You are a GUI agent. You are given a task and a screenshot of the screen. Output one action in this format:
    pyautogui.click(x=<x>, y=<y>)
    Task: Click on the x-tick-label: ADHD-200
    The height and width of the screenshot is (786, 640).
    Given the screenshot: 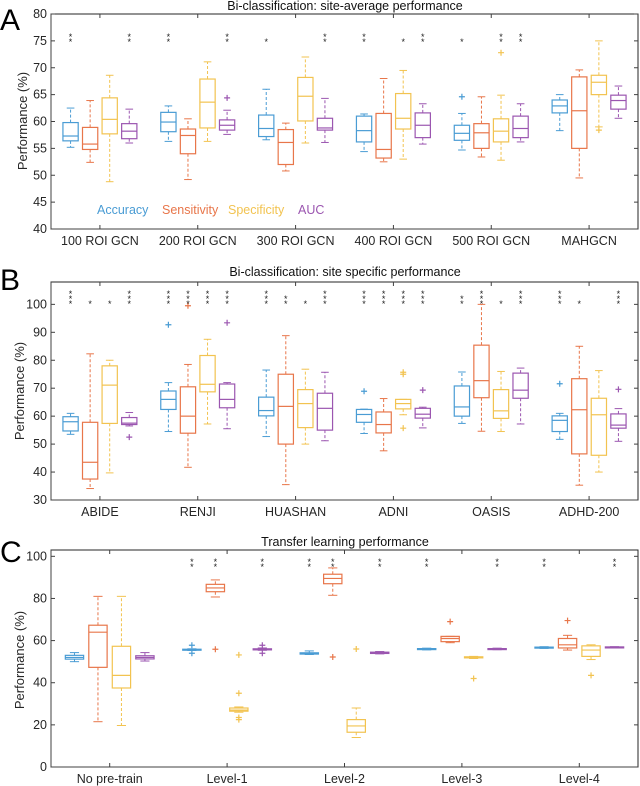 What is the action you would take?
    pyautogui.click(x=589, y=512)
    